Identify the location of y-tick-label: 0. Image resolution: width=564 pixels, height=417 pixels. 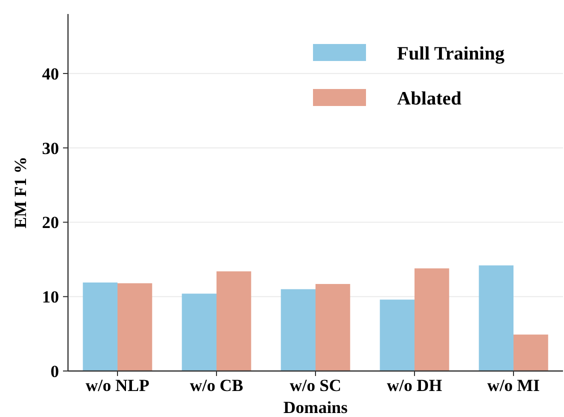
(54, 371).